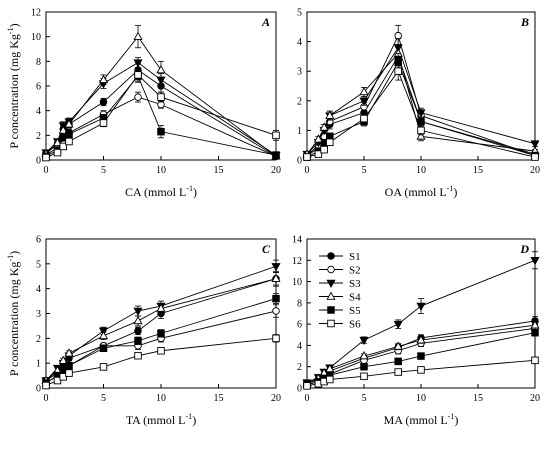 The image size is (550, 455). What do you see at coordinates (421, 419) in the screenshot?
I see `x-axis-label: MA (mmol L-1)` at bounding box center [421, 419].